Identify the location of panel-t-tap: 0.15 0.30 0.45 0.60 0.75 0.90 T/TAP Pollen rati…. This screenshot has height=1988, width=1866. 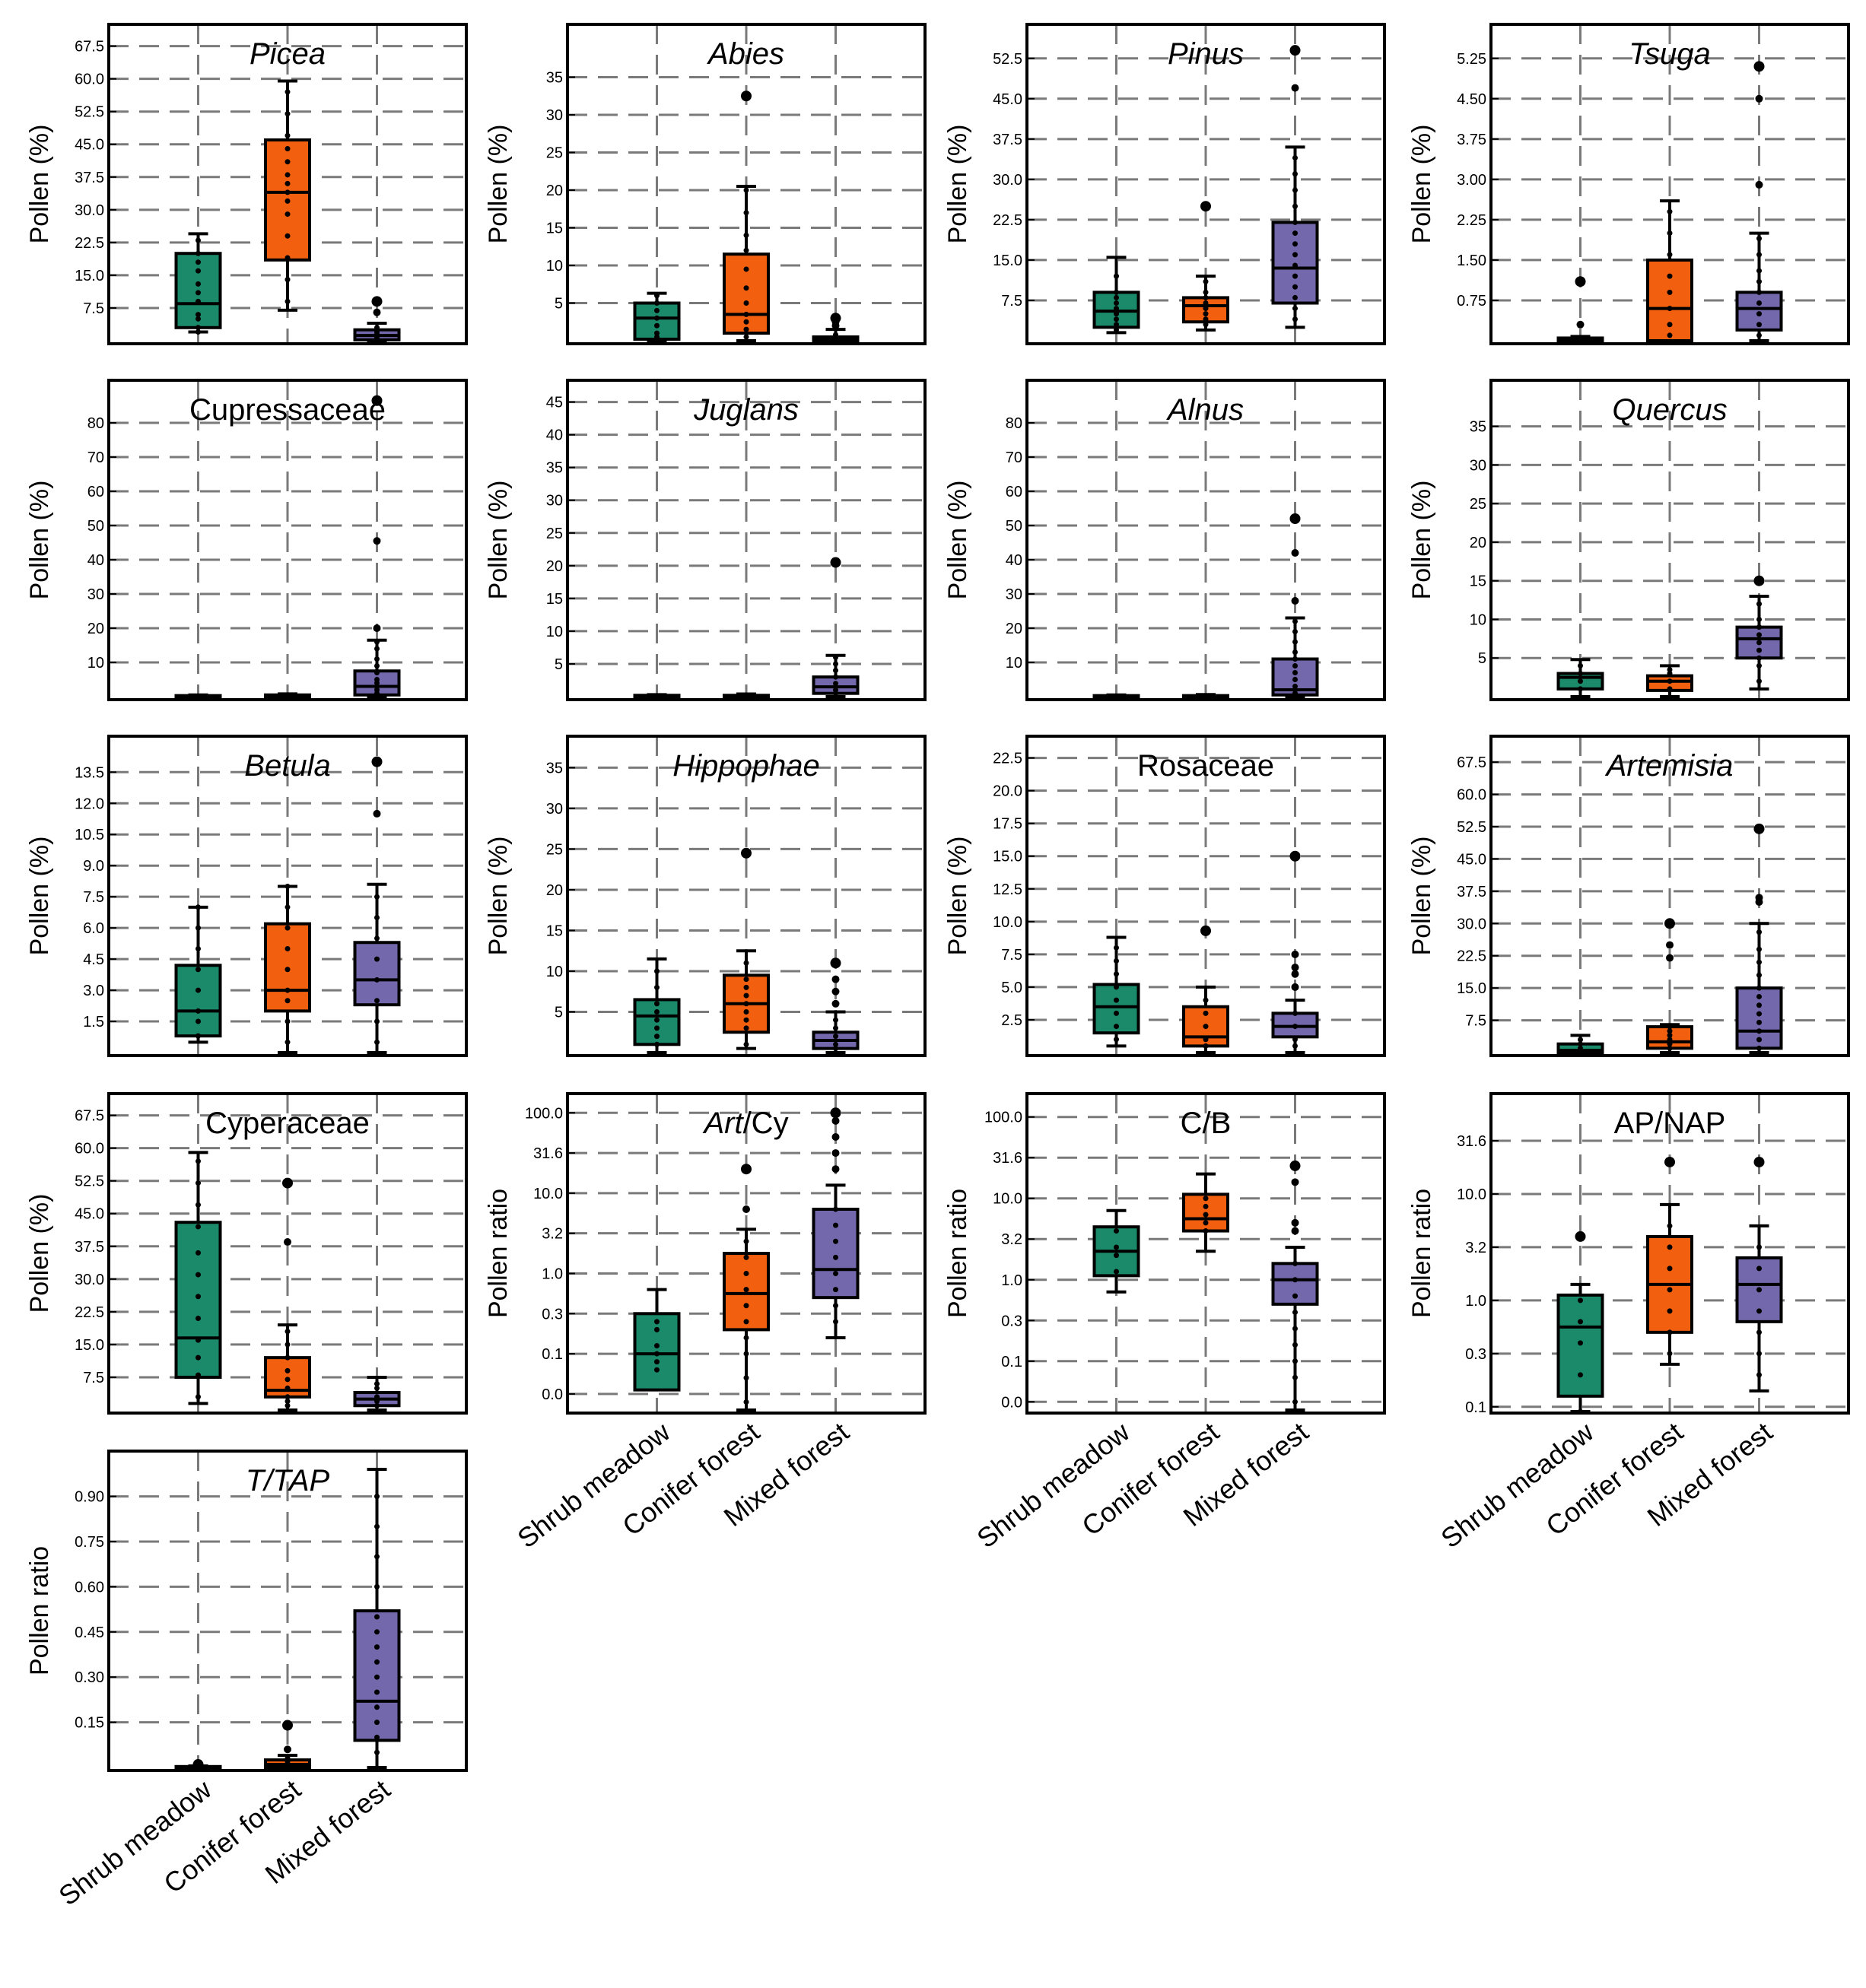
(246, 1680).